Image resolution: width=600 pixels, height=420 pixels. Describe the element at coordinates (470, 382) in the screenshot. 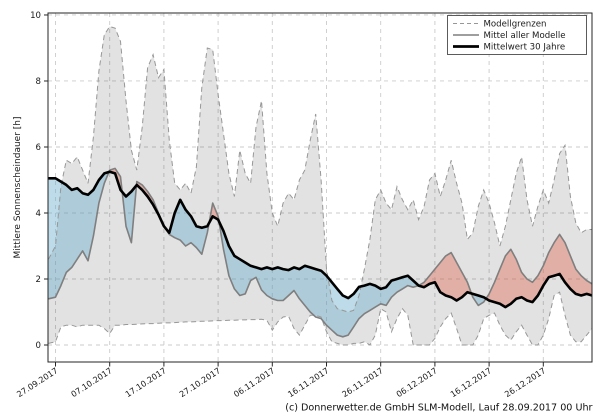

I see `x-tick-label: 16.12.2017` at that location.